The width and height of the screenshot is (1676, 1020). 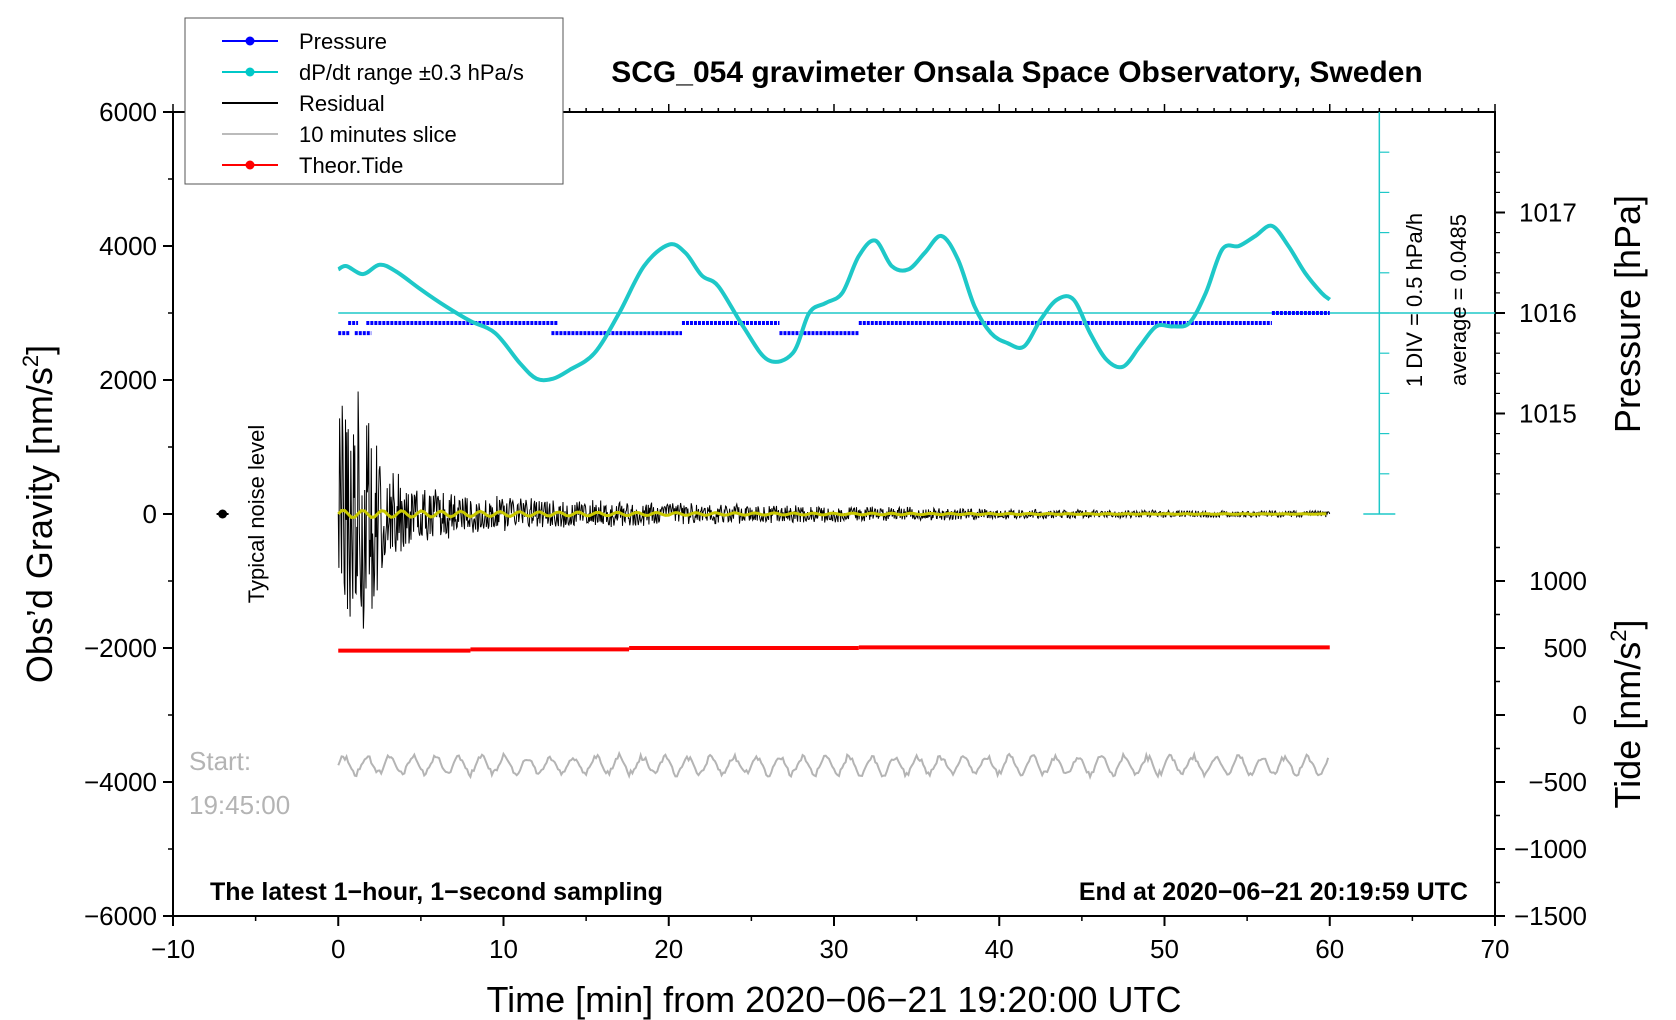 I want to click on tide-tick-label: −1500, so click(x=1550, y=916).